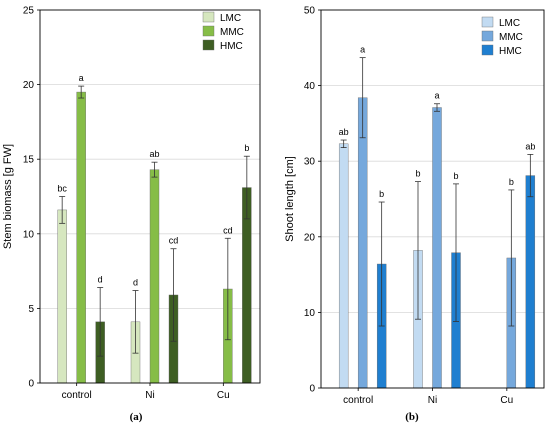  What do you see at coordinates (8, 196) in the screenshot?
I see `y-axis-title: Stem biomass [g FW]` at bounding box center [8, 196].